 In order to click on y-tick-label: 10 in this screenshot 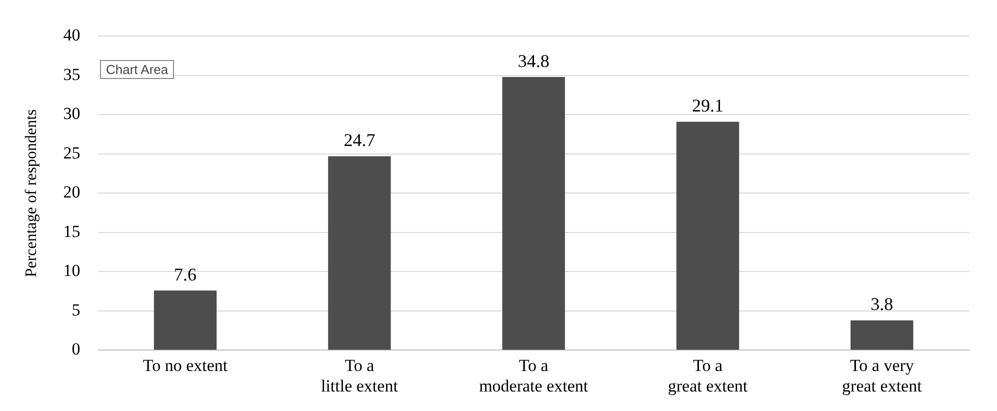, I will do `click(71, 270)`.